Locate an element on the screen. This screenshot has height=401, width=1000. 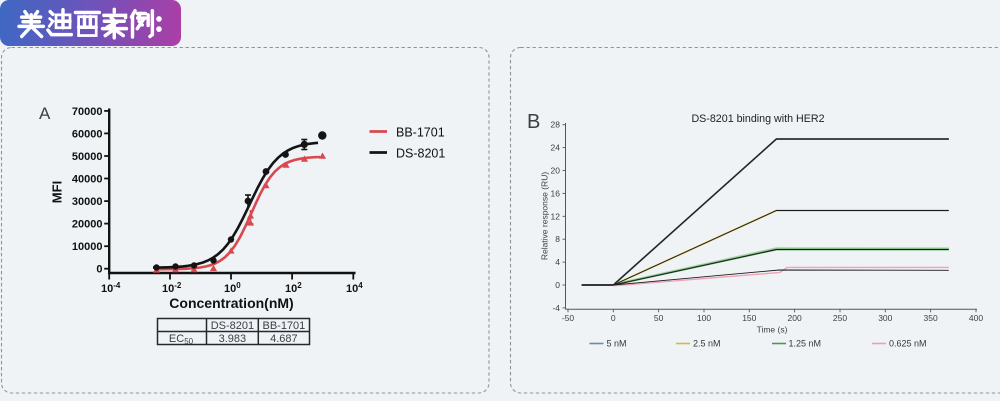
svg-text: Concentration(nM) is located at coordinates (231, 303).